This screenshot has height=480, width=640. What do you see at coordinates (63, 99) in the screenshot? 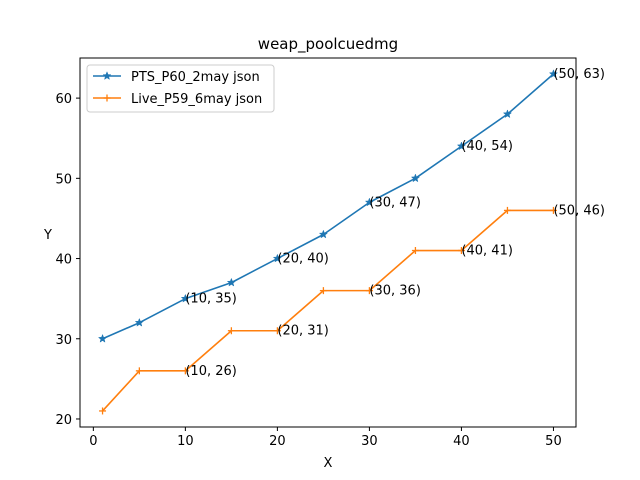
I see `y-tick-label: 60` at bounding box center [63, 99].